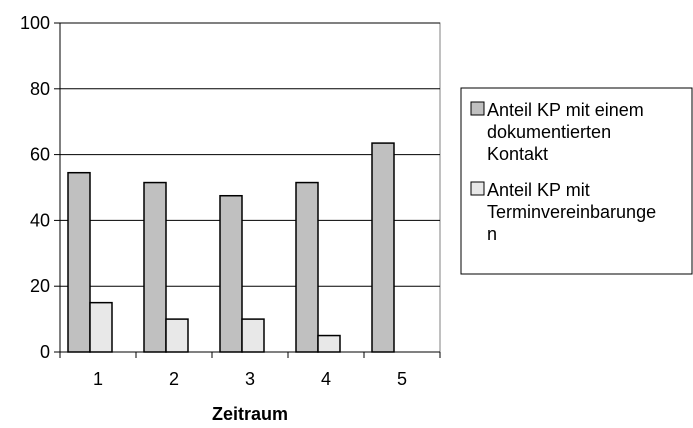 The width and height of the screenshot is (693, 428). What do you see at coordinates (492, 234) in the screenshot?
I see `legend-label-line: n` at bounding box center [492, 234].